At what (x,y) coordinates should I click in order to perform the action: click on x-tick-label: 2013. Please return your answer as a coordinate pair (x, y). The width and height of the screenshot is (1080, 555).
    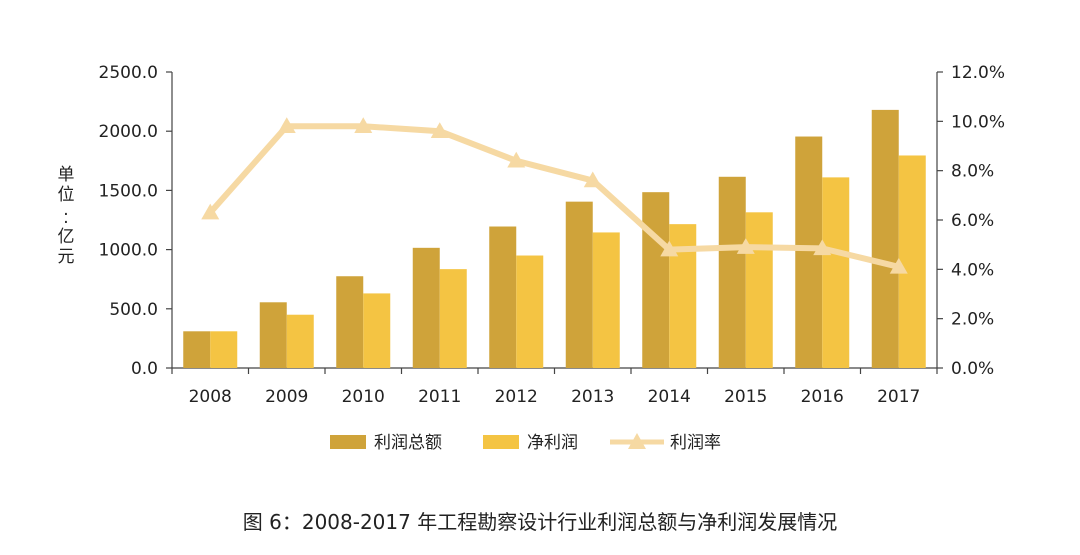
    Looking at the image, I should click on (592, 397).